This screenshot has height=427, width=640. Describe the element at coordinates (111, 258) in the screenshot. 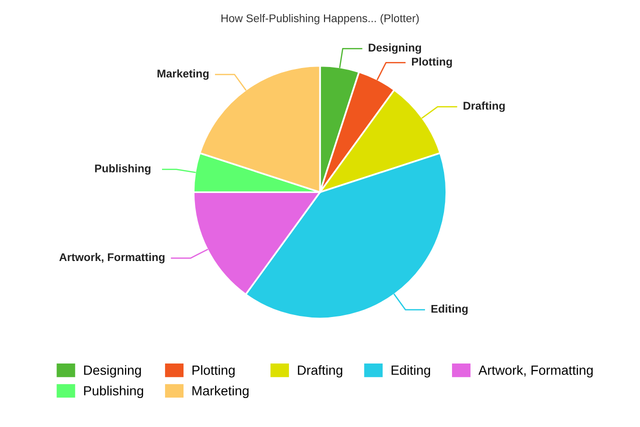

I see `slice-label: Artwork, Formatting` at that location.